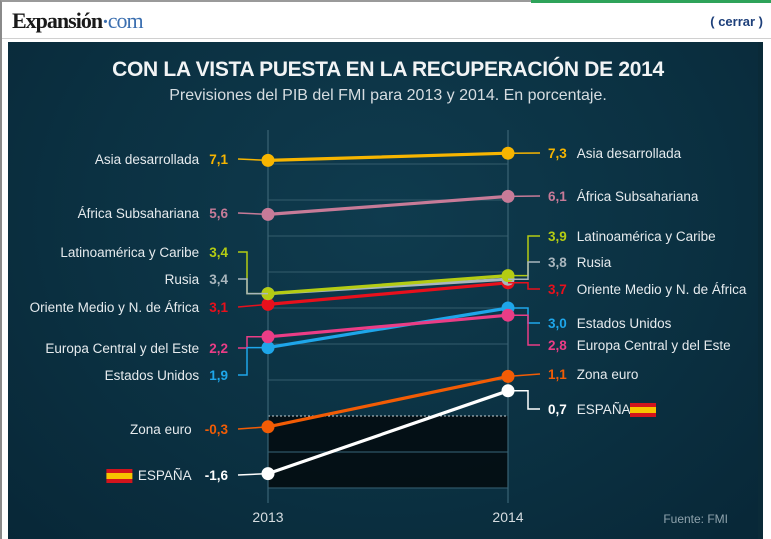 The width and height of the screenshot is (771, 539). I want to click on value-label-2014: 3,9, so click(557, 236).